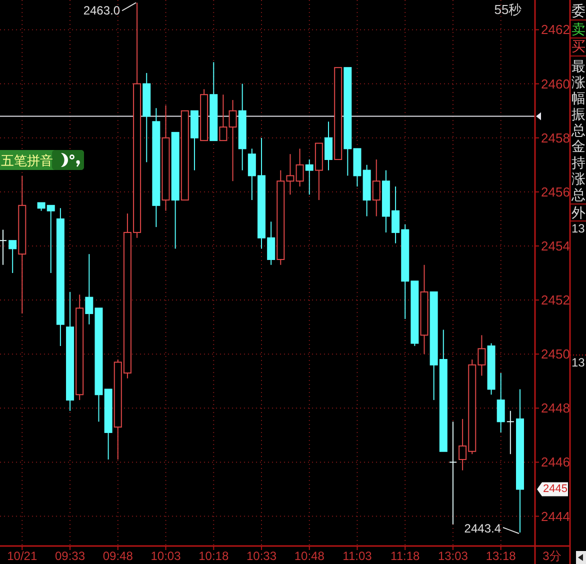 Image resolution: width=586 pixels, height=564 pixels. What do you see at coordinates (579, 146) in the screenshot?
I see `text: 金` at bounding box center [579, 146].